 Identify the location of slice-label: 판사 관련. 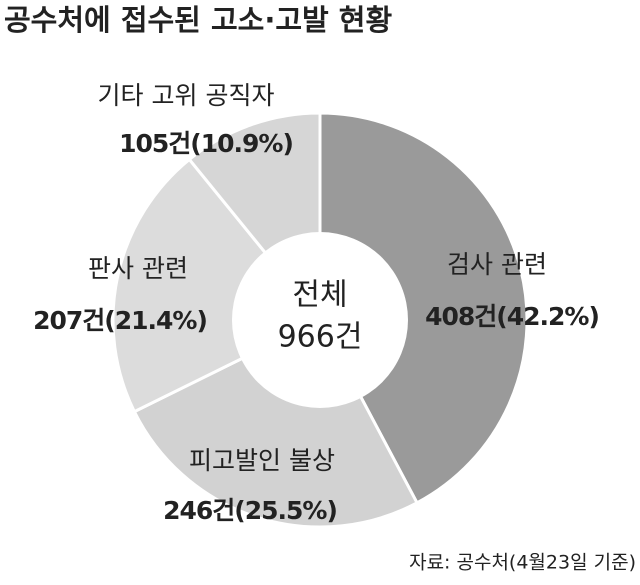
(138, 268).